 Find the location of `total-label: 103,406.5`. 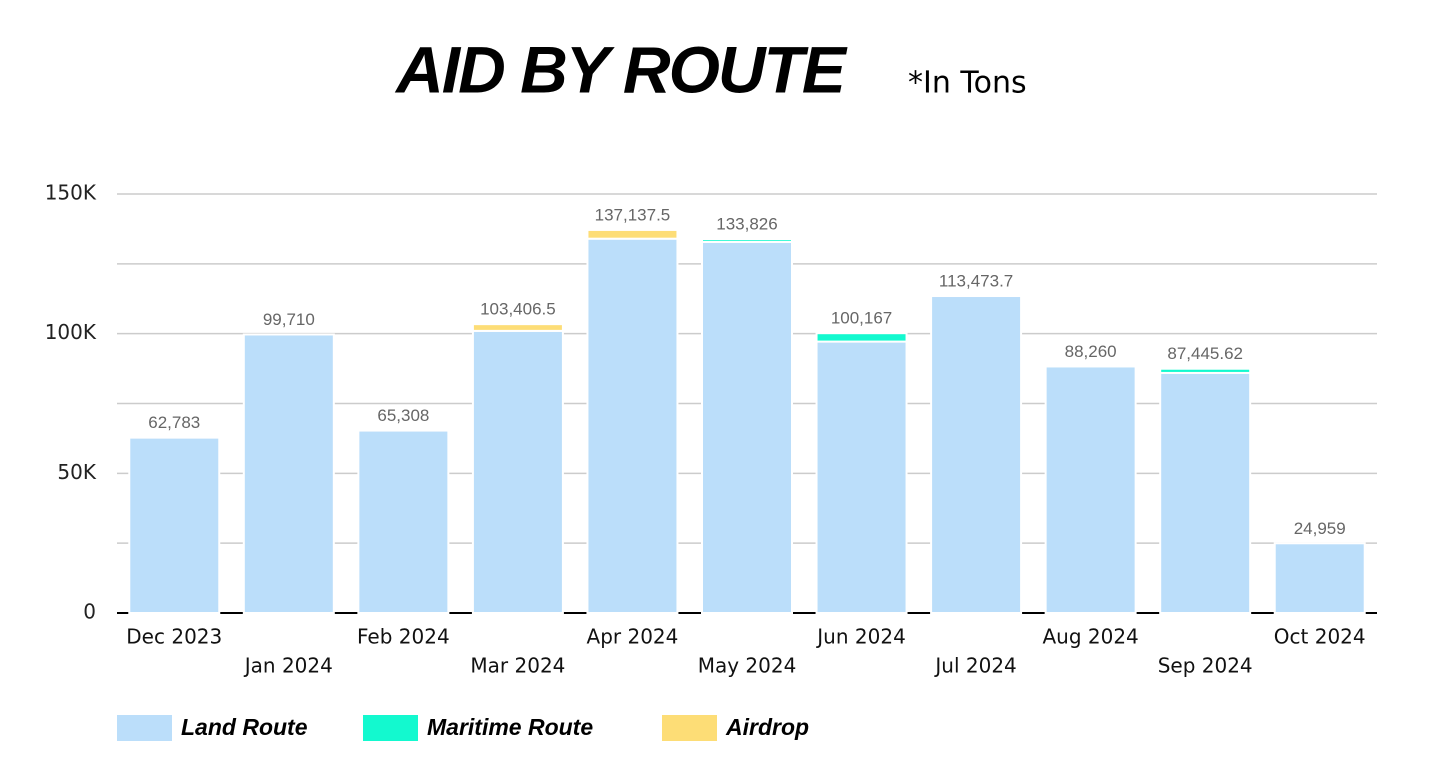

total-label: 103,406.5 is located at coordinates (518, 309).